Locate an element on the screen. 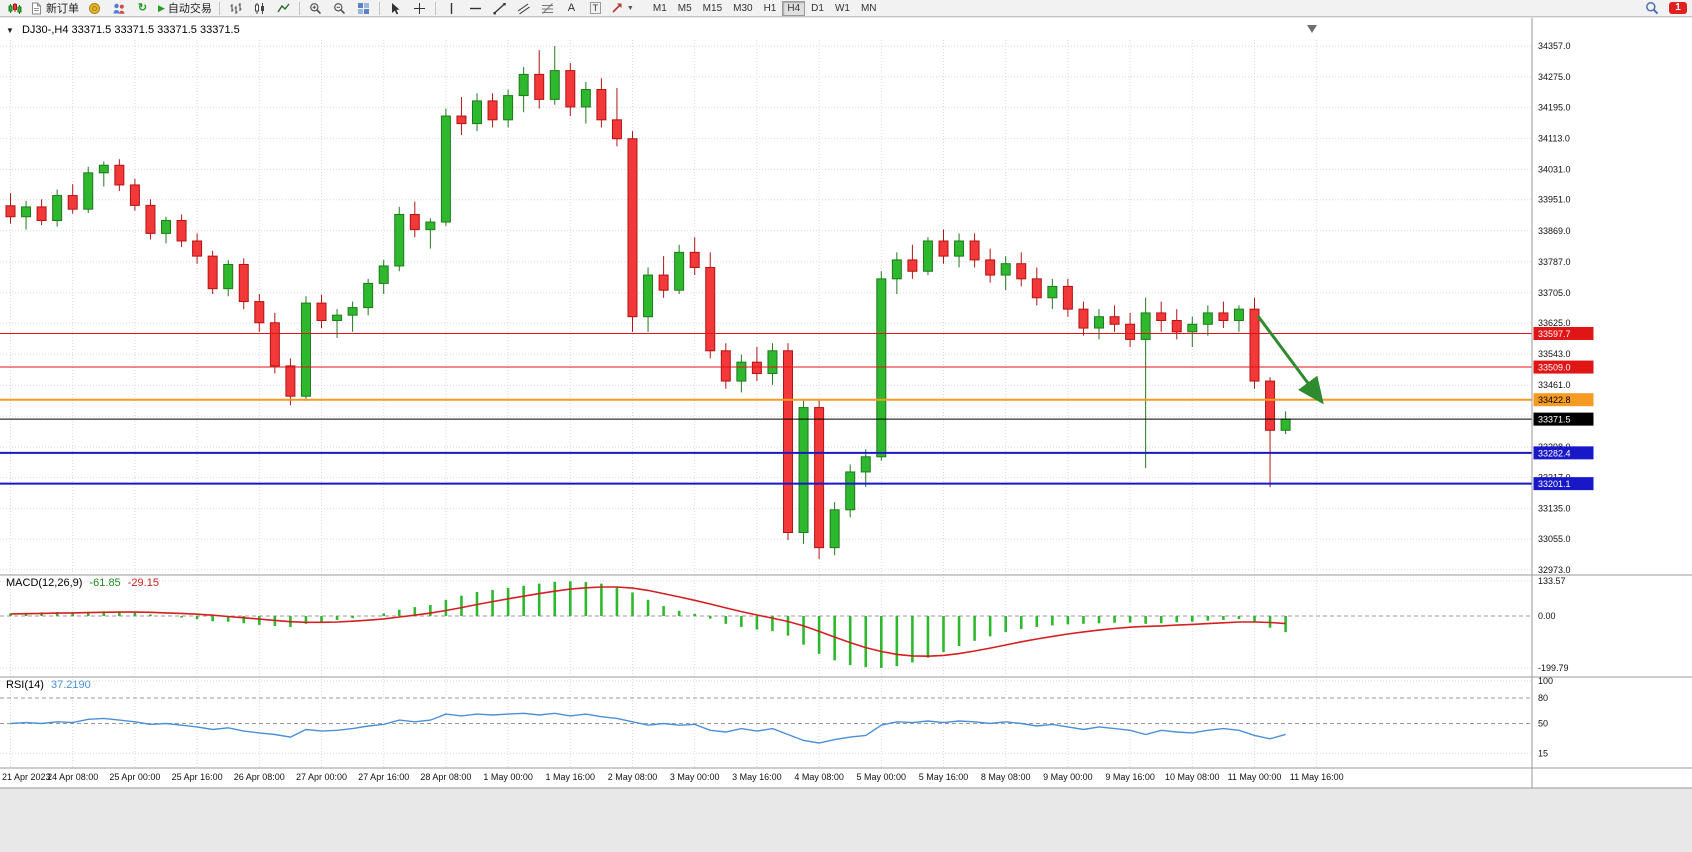 This screenshot has width=1692, height=852. trendline-button is located at coordinates (499, 8).